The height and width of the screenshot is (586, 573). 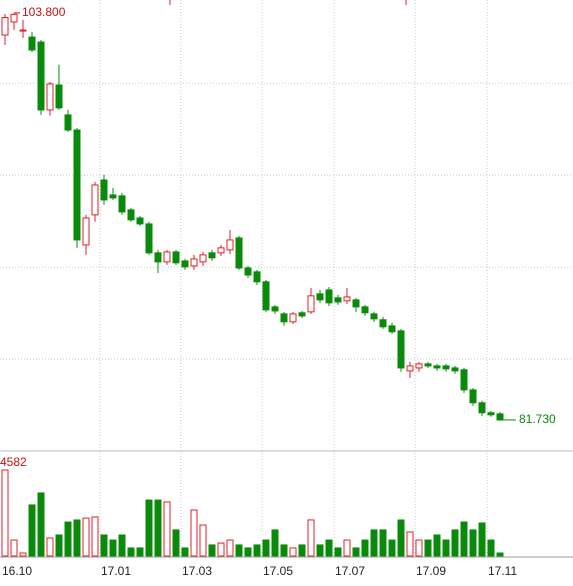 I want to click on high-label: 103.800, so click(x=44, y=12).